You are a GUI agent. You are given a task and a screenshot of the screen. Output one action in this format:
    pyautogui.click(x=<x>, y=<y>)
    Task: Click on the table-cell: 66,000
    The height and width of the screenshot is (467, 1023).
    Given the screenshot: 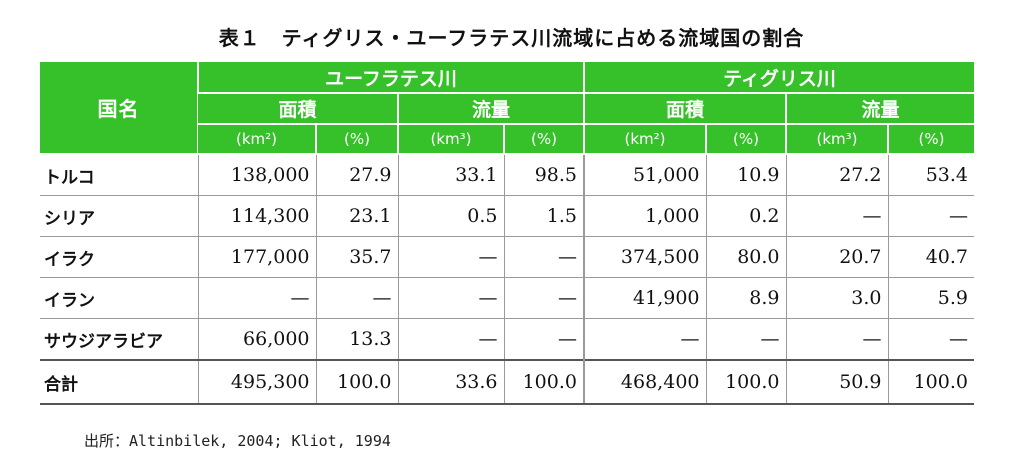 What is the action you would take?
    pyautogui.click(x=256, y=339)
    